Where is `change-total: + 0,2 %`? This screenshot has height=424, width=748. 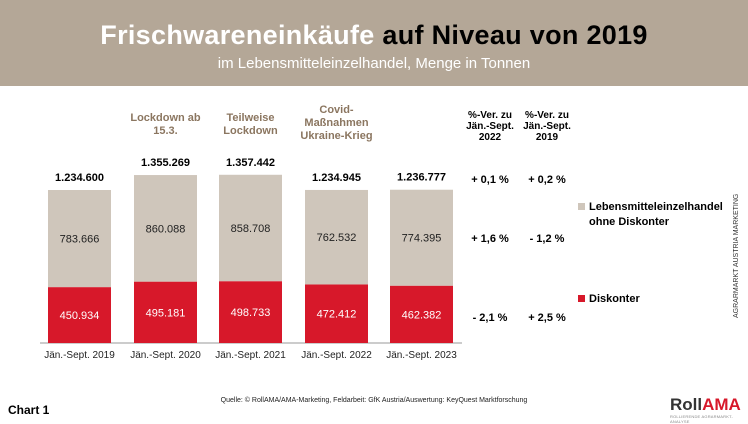 change-total: + 0,2 % is located at coordinates (547, 180).